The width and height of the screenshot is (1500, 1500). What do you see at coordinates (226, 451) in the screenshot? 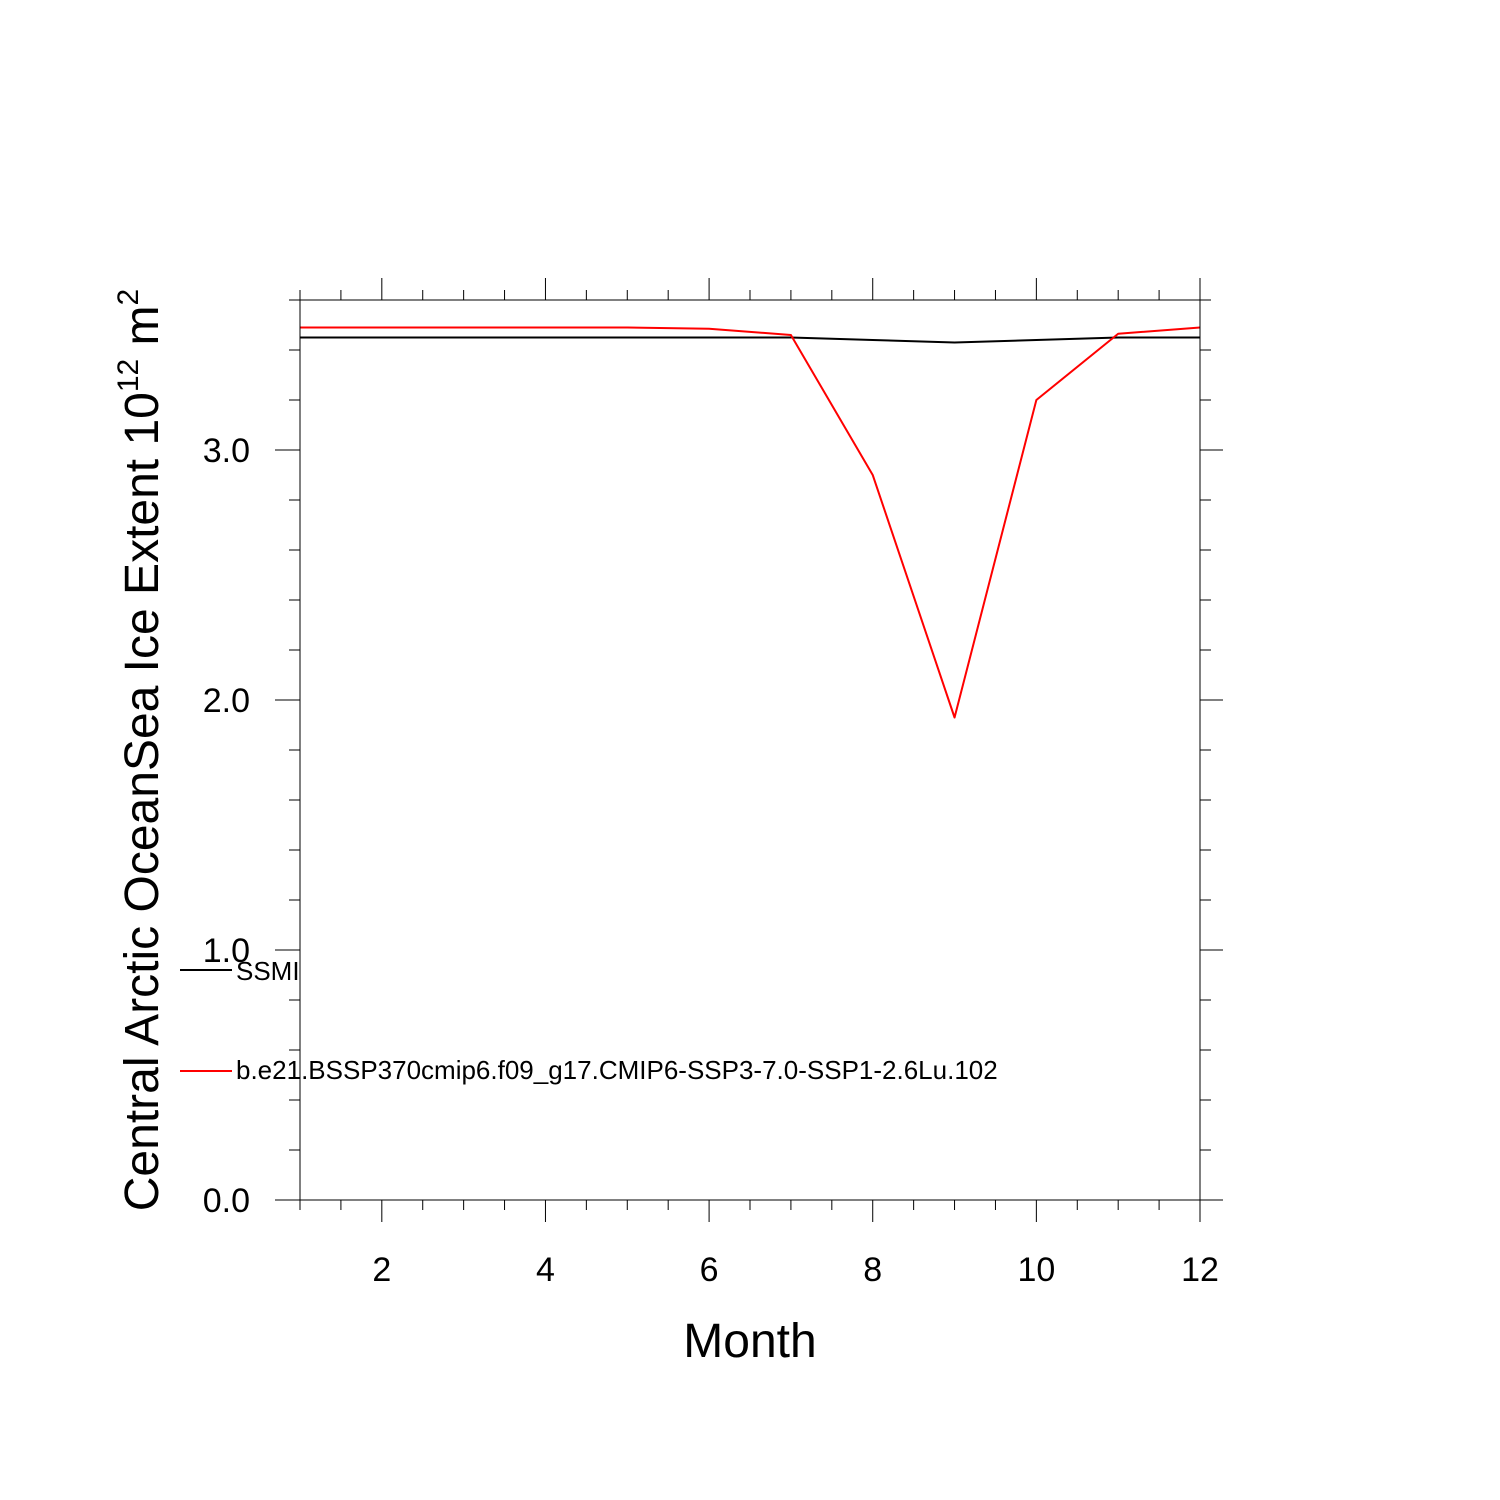
I see `y-tick-label: 3.0` at bounding box center [226, 451].